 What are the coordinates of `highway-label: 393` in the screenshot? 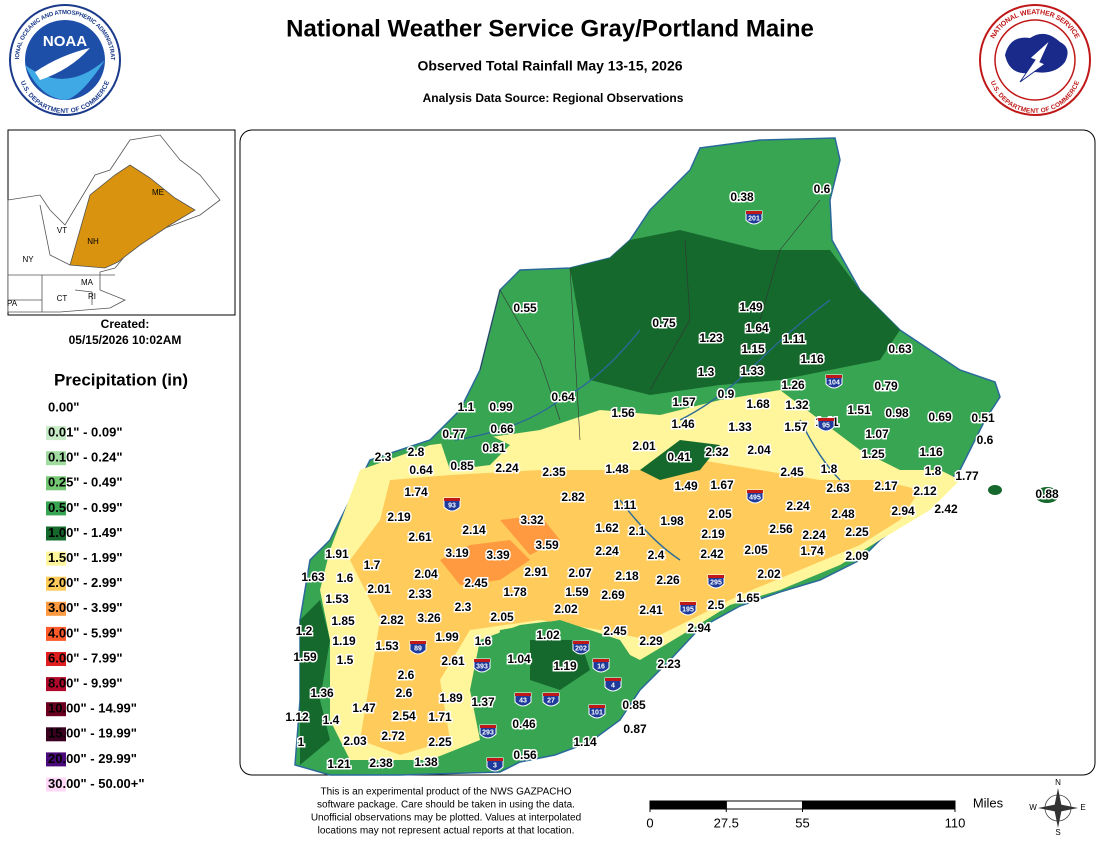 It's located at (482, 666).